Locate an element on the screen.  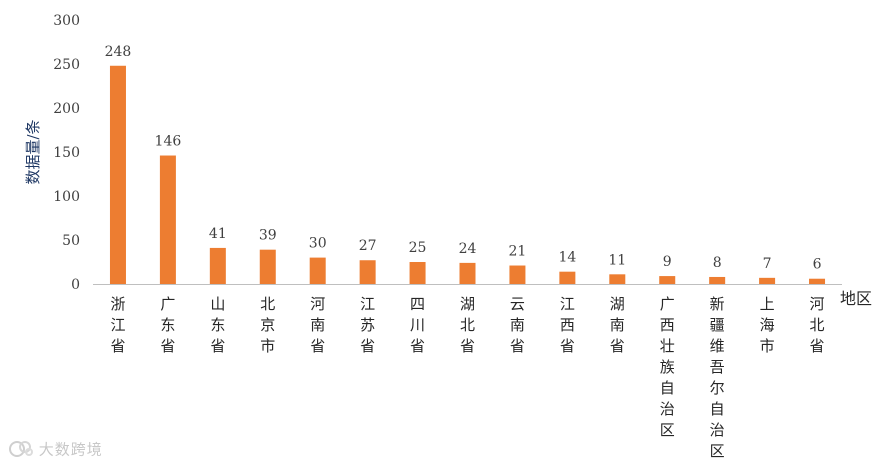
y-axis-ticks: 0 50 100 150 200 250 300 is located at coordinates (66, 153).